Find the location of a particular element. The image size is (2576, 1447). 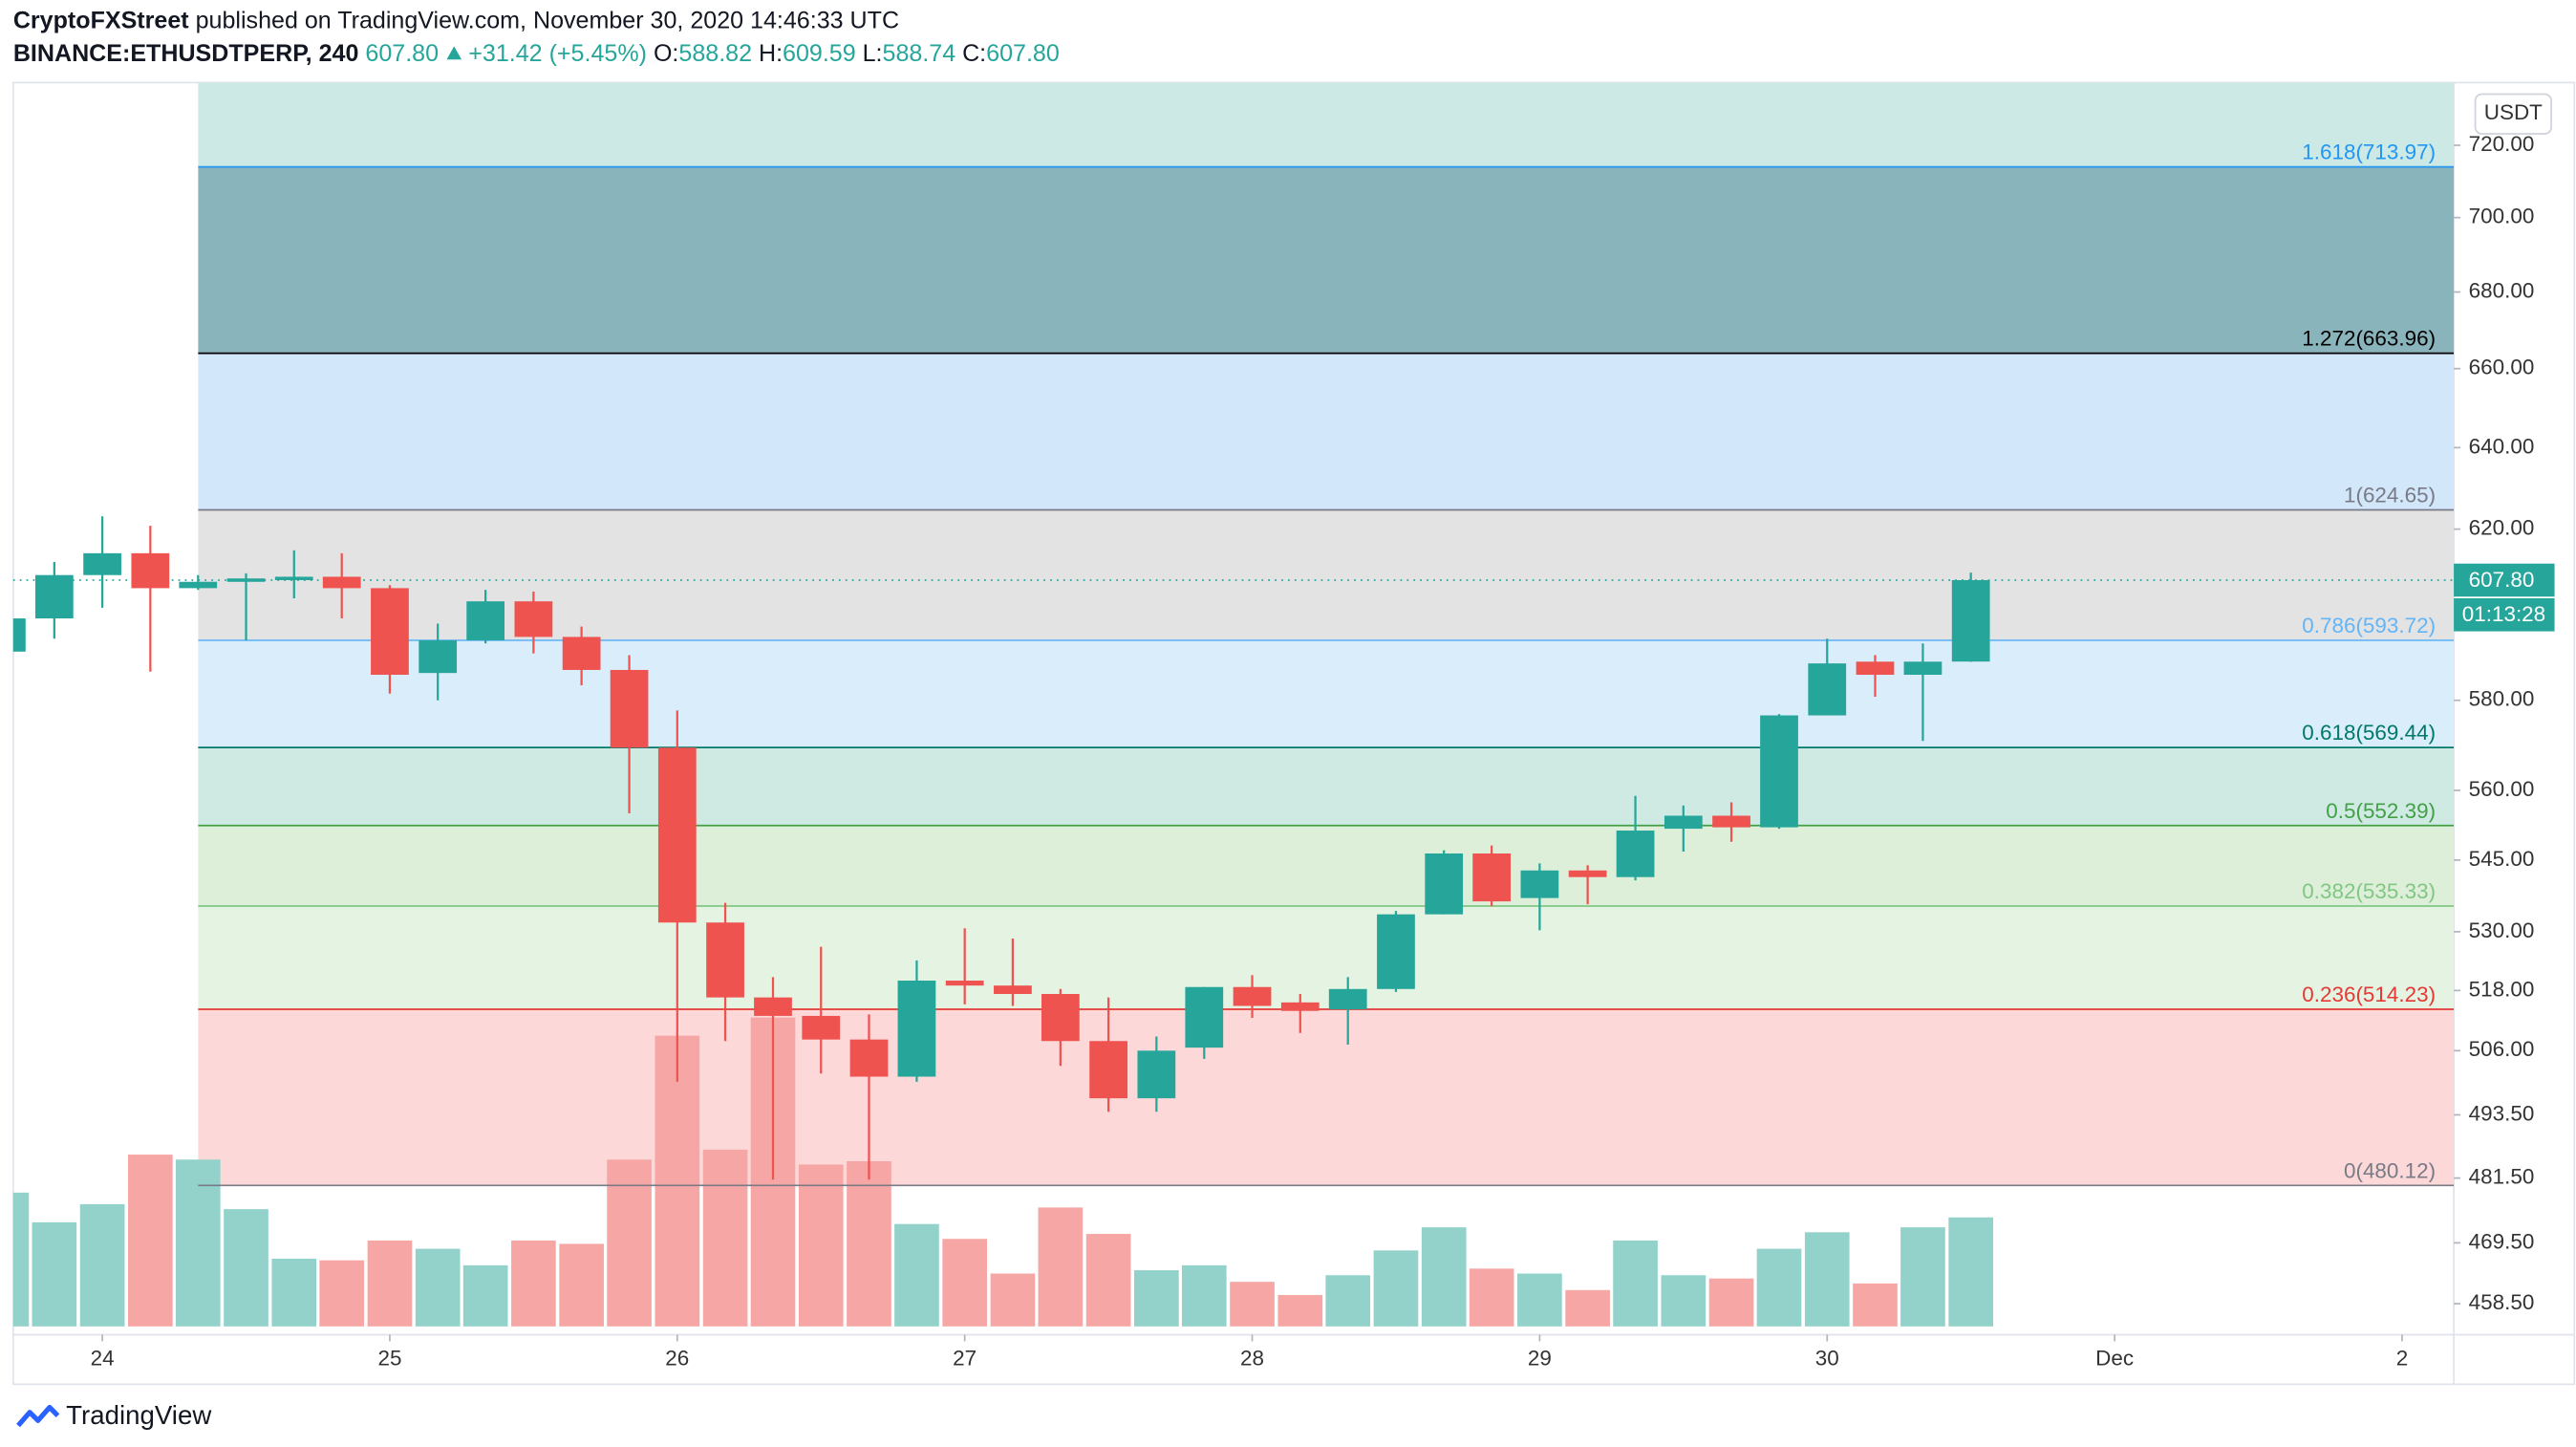

x-tick-label: 2 is located at coordinates (2402, 1358).